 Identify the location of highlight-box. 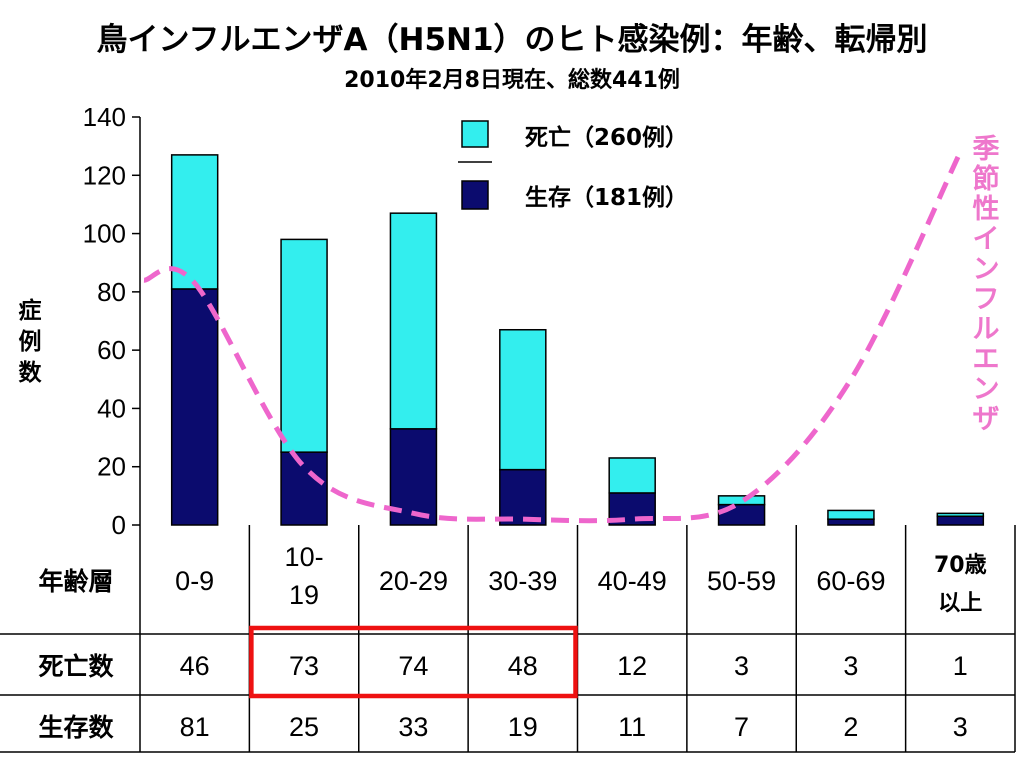
(413, 662).